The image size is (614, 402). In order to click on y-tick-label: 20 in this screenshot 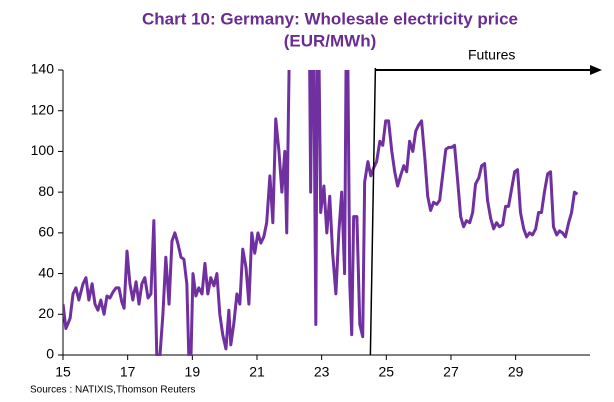, I will do `click(46, 313)`.